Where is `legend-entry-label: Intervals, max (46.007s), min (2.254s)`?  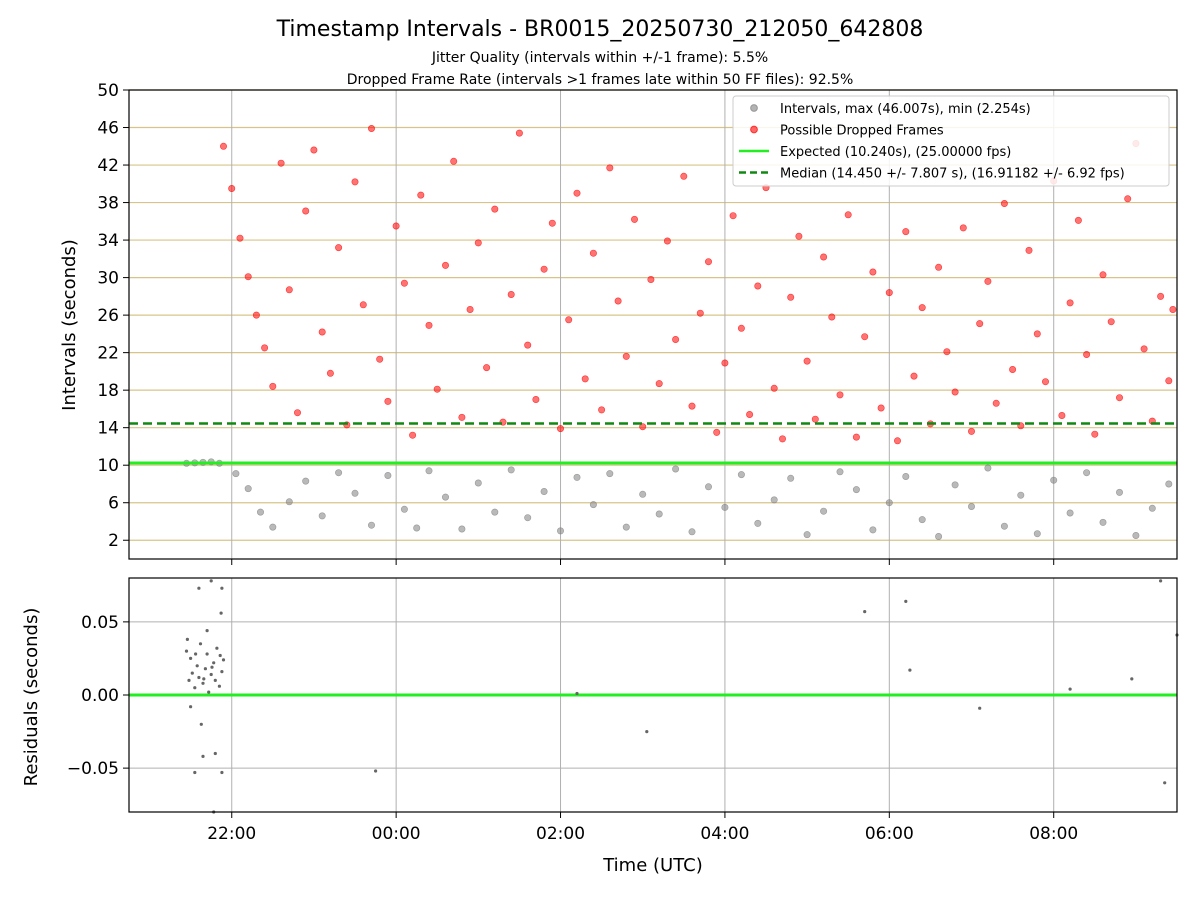 legend-entry-label: Intervals, max (46.007s), min (2.254s) is located at coordinates (905, 109).